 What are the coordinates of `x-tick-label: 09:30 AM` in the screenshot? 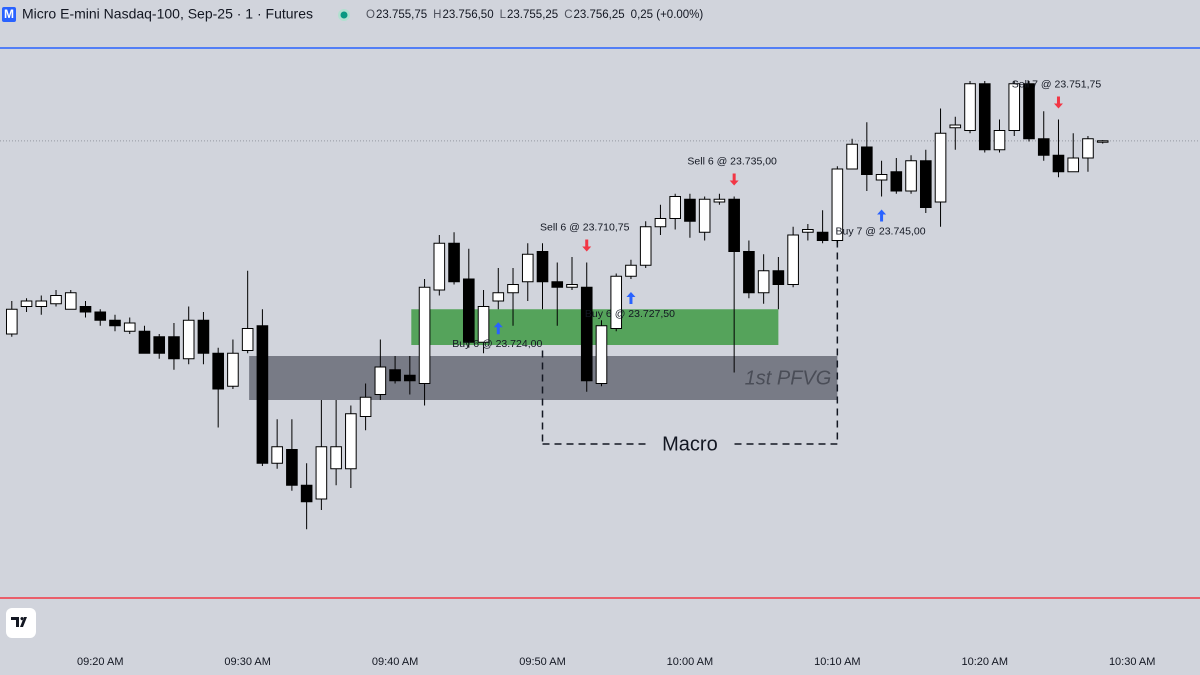 It's located at (247, 662).